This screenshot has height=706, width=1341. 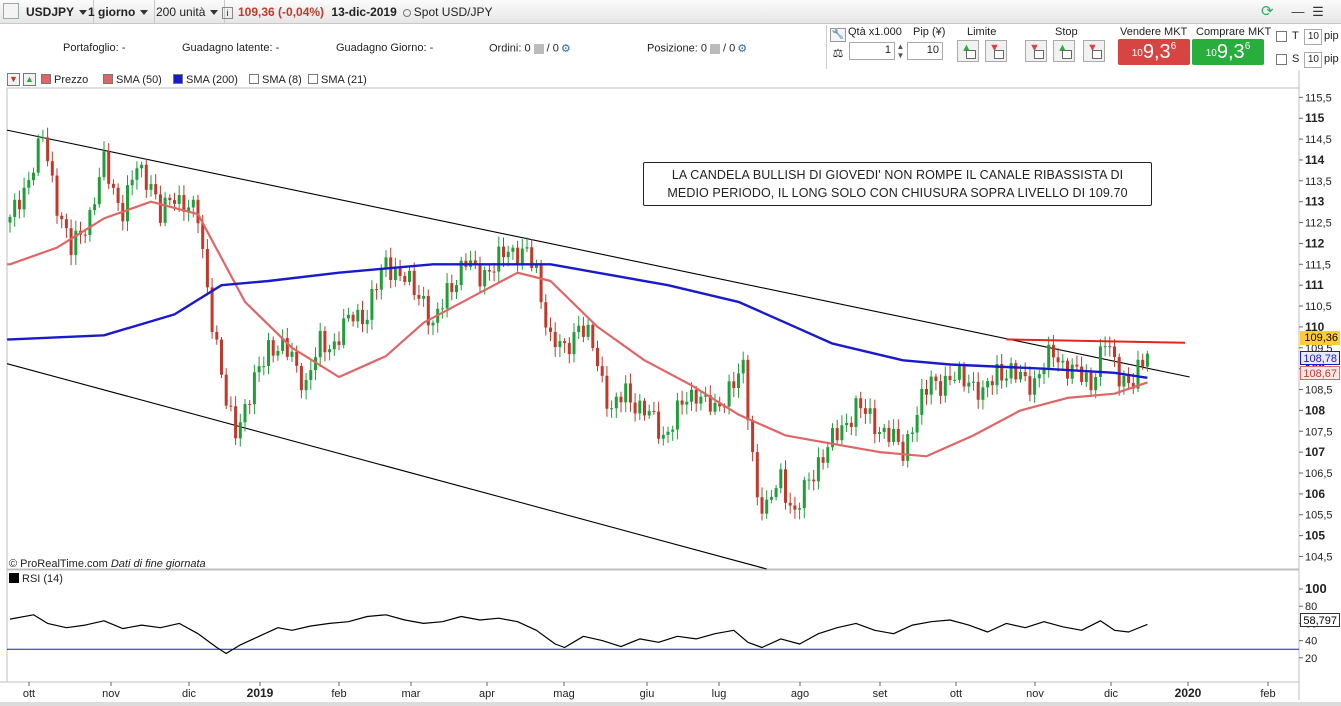 What do you see at coordinates (1320, 338) in the screenshot?
I see `last-price-tag: 109,36` at bounding box center [1320, 338].